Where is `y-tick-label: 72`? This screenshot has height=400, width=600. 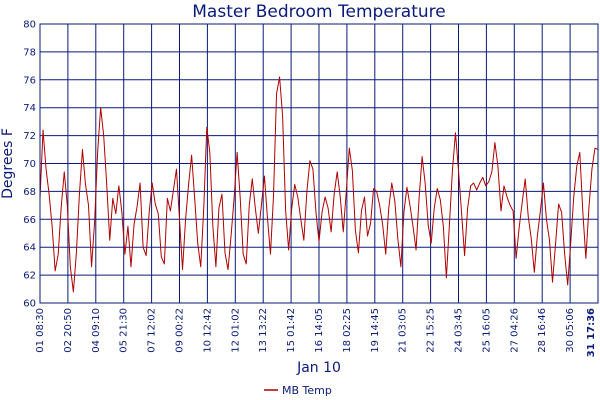 y-tick-label: 72 is located at coordinates (29, 136).